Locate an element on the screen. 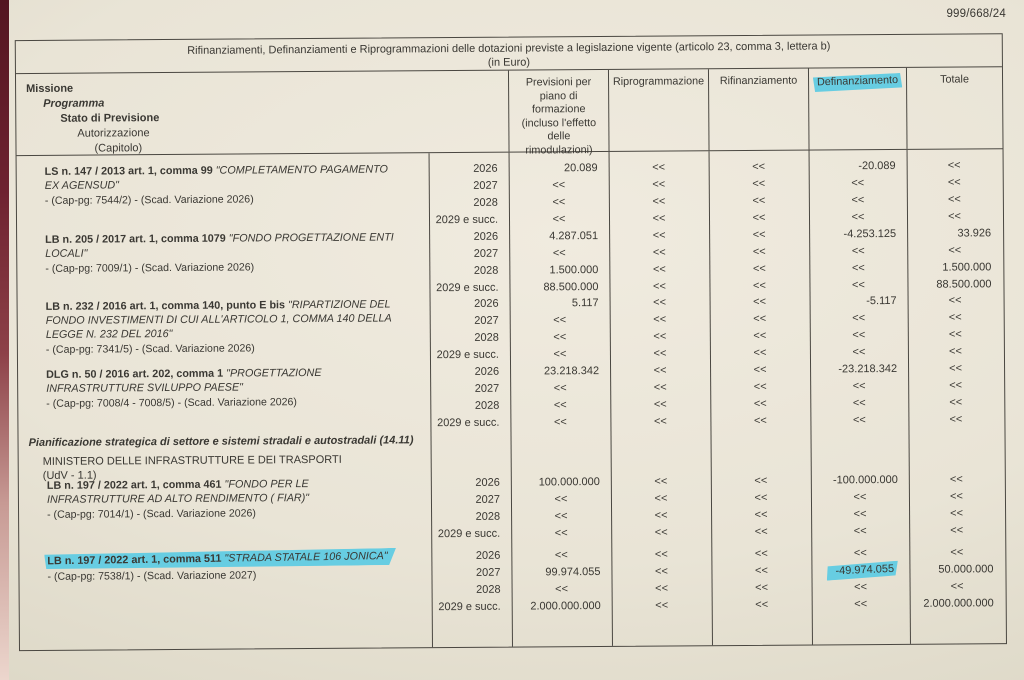 The height and width of the screenshot is (680, 1024). definanziamento-values: -100.000.000 << << << is located at coordinates (865, 505).